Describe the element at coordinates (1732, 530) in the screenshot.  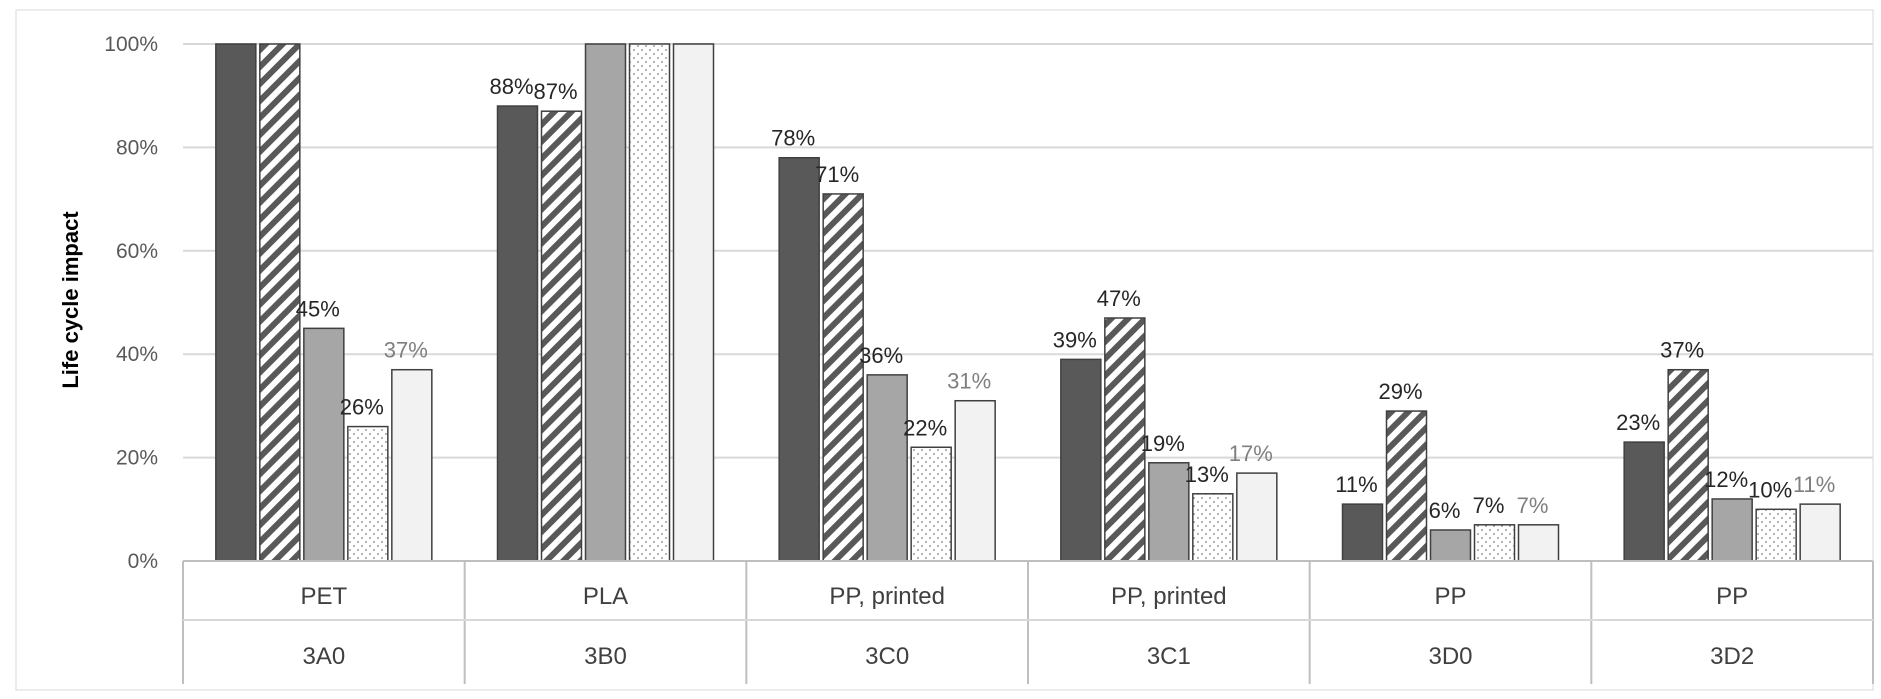
I see `bar-solid-mid-3D2` at that location.